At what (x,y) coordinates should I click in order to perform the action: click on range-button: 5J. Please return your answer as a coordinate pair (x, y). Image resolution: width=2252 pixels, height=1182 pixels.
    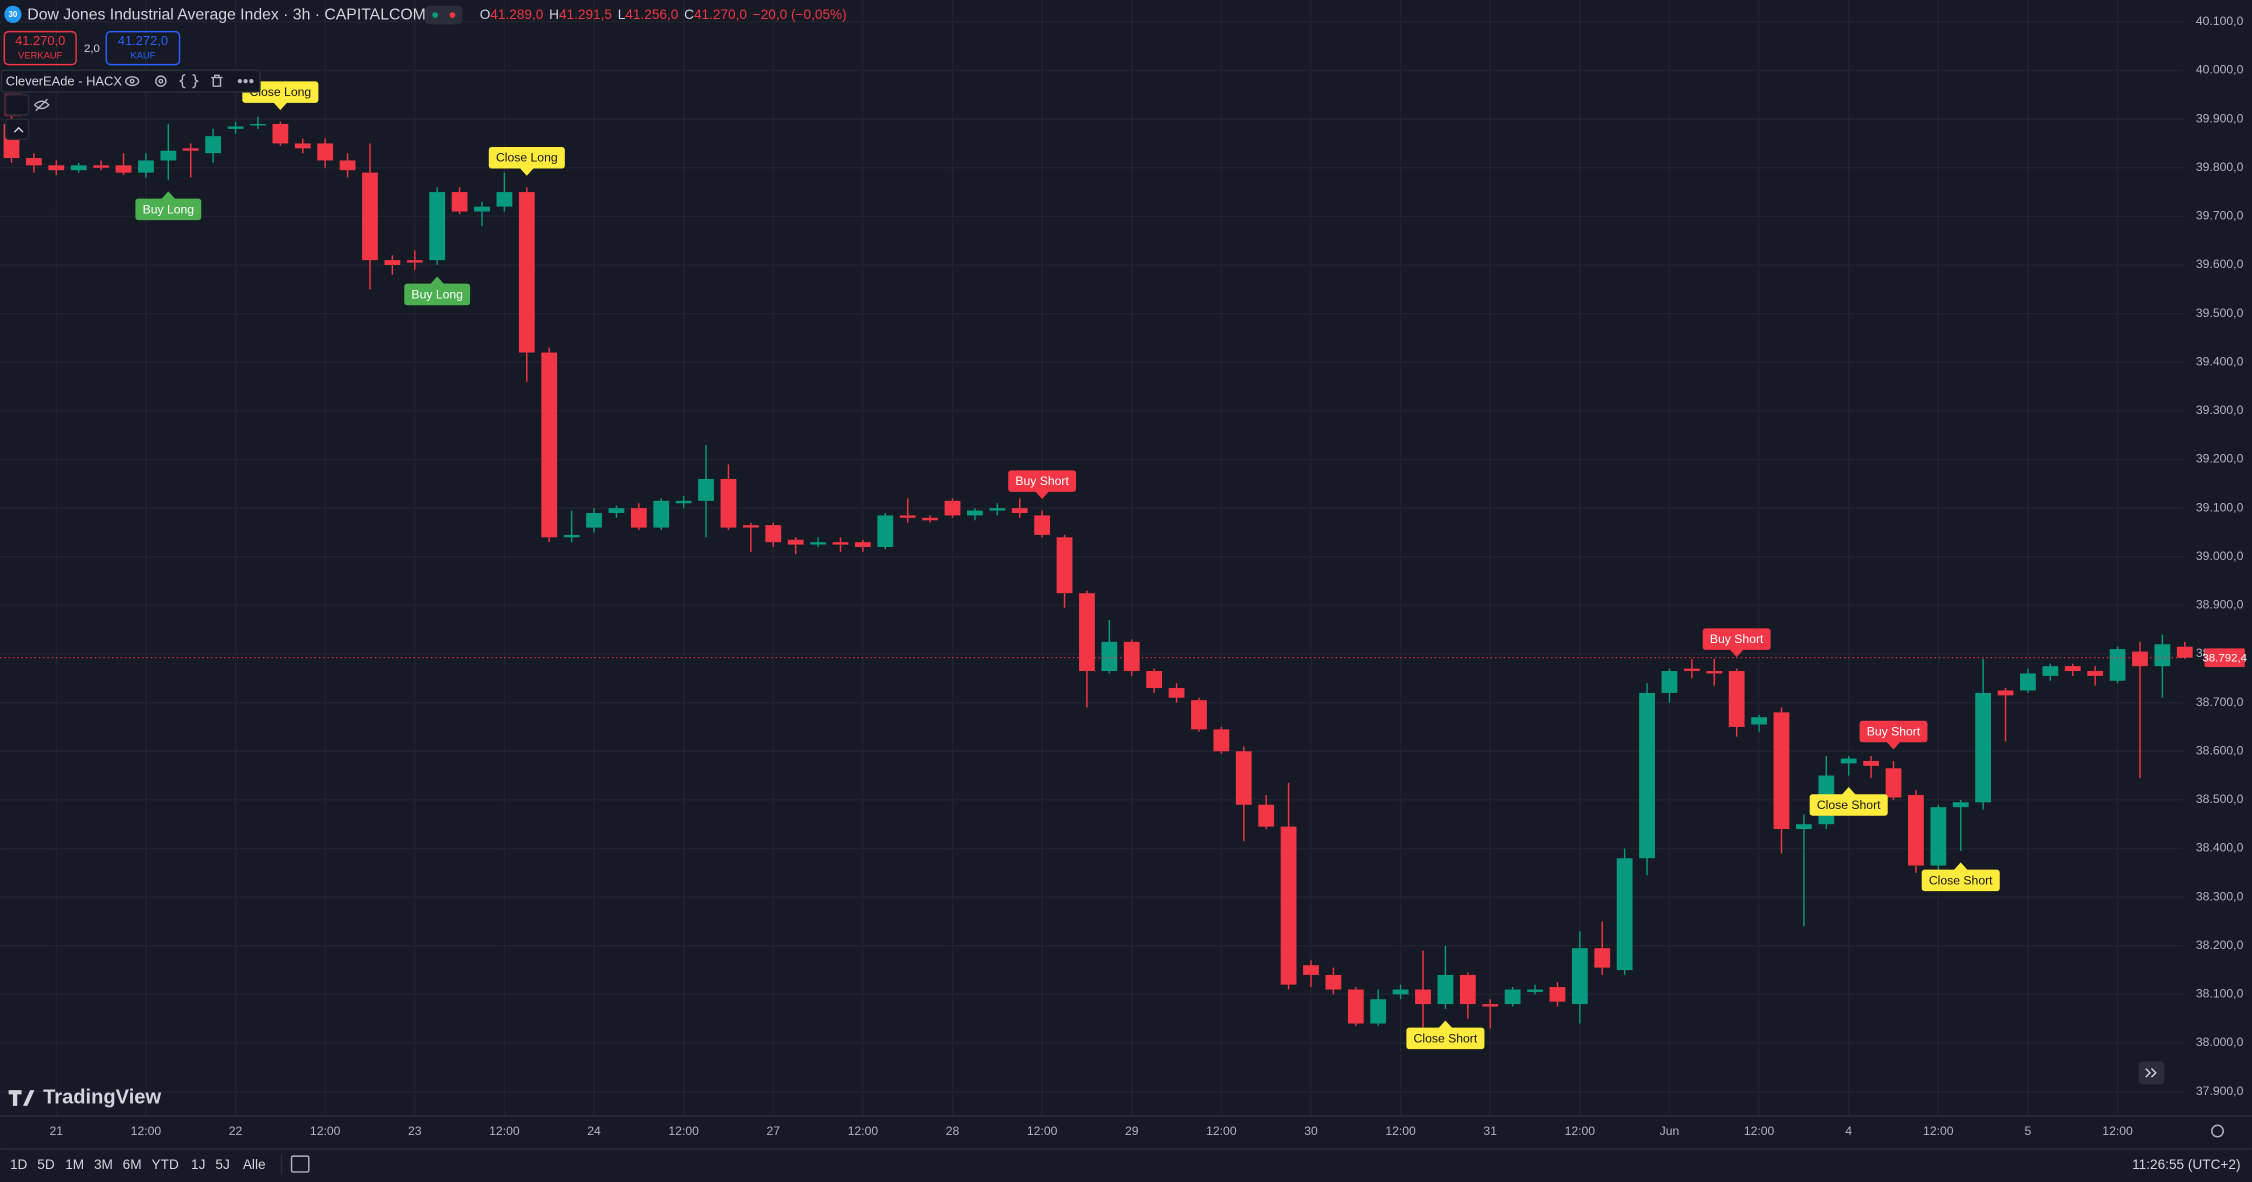
    Looking at the image, I should click on (222, 1164).